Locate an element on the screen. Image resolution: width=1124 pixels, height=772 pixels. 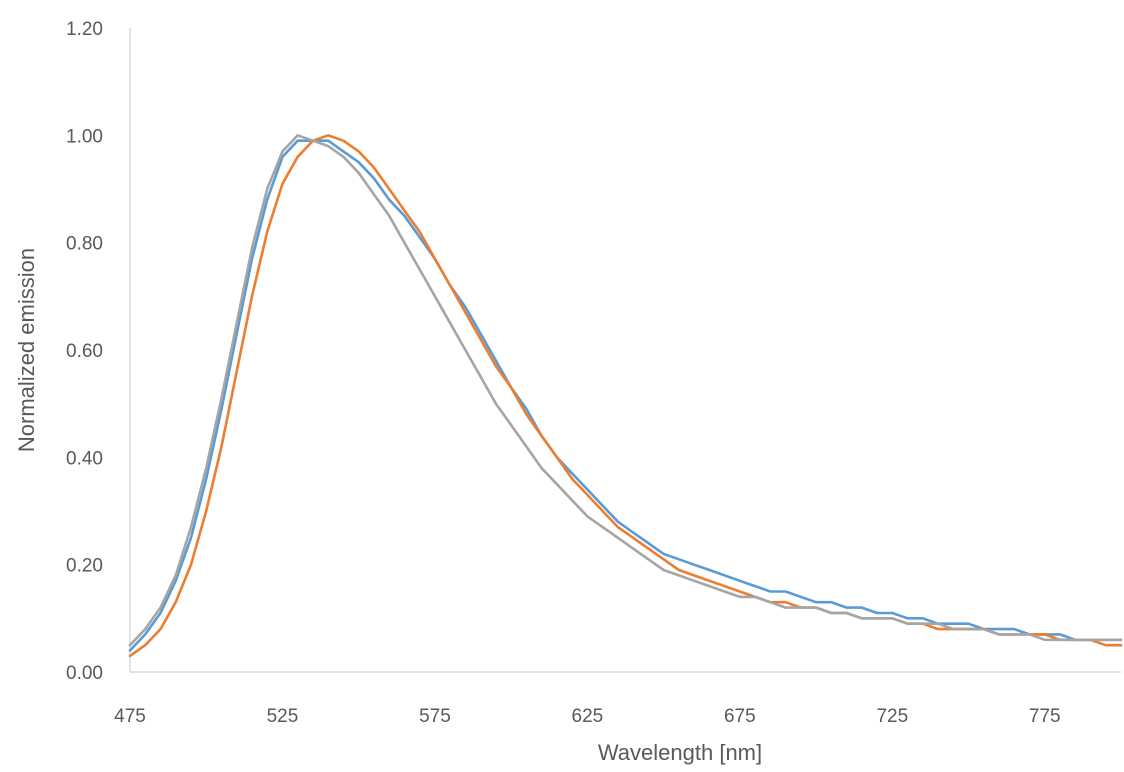
y-tick-label: 0.00 is located at coordinates (84, 673).